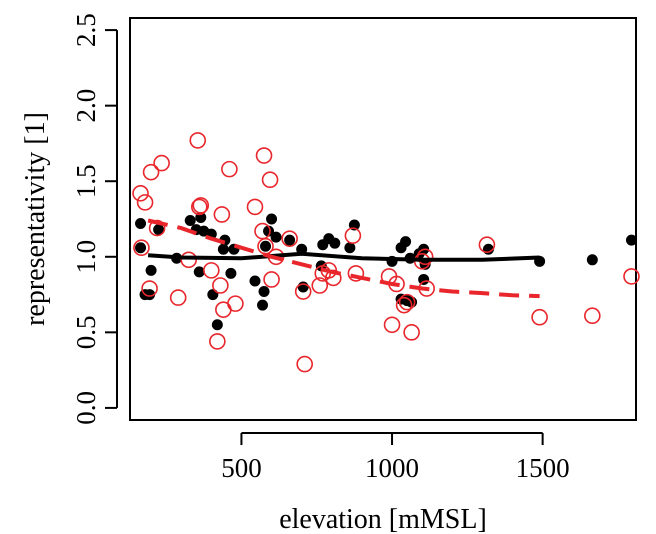 The height and width of the screenshot is (534, 656). I want to click on y-tick-label: 0.5, so click(86, 332).